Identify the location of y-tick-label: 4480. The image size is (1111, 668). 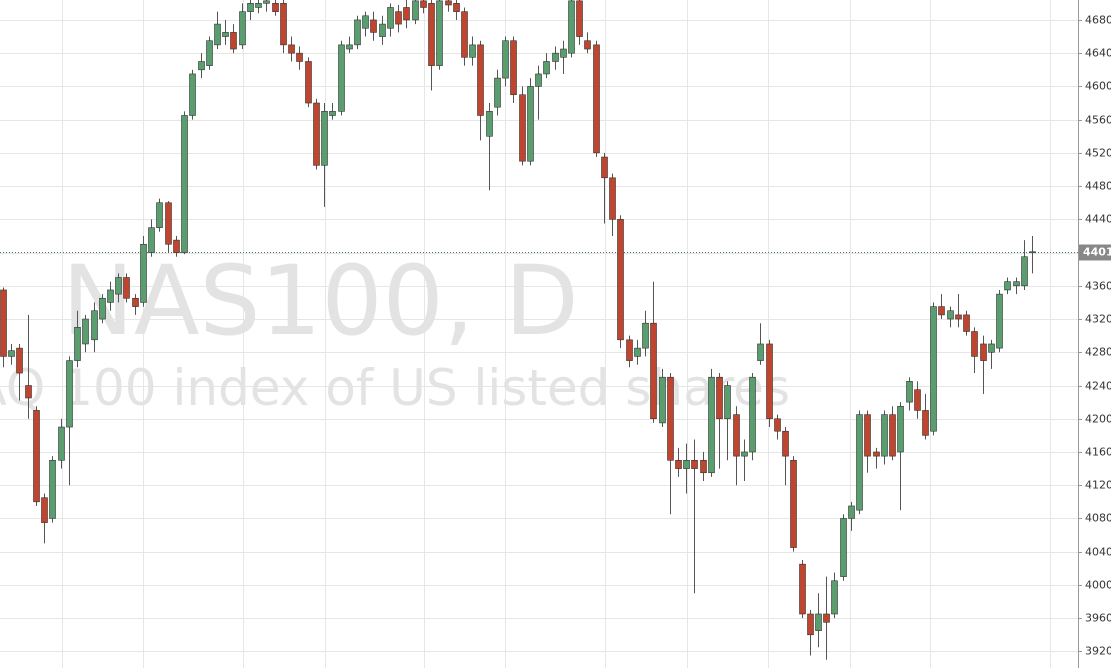
(1098, 186).